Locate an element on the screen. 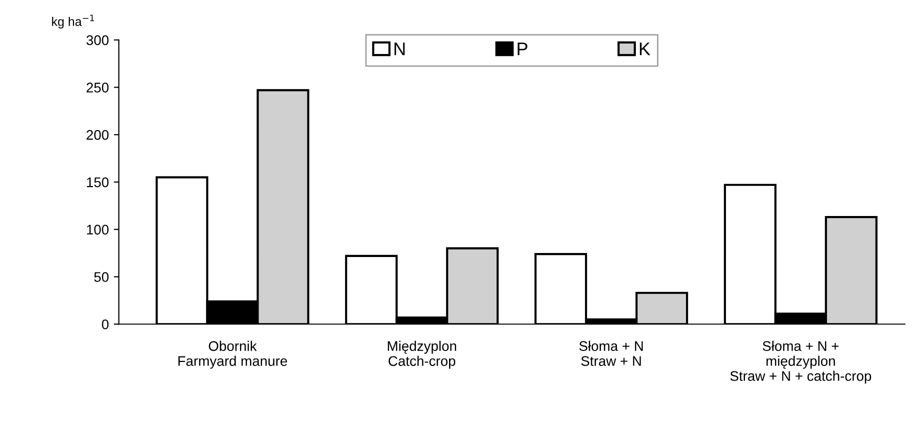 This screenshot has height=444, width=914. legend-label: N is located at coordinates (399, 49).